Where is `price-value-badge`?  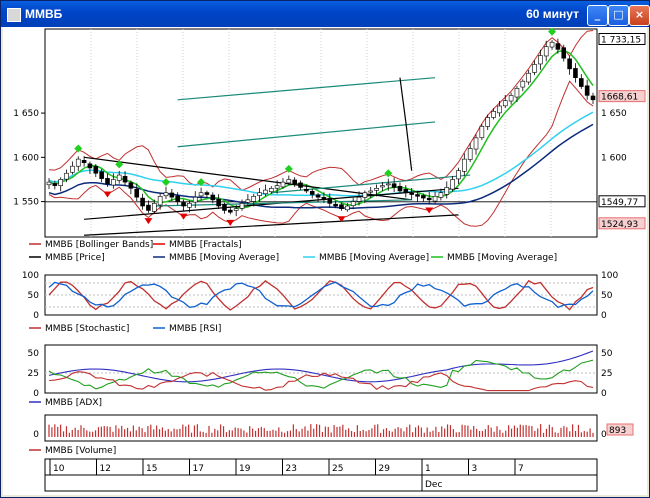 price-value-badge is located at coordinates (622, 38).